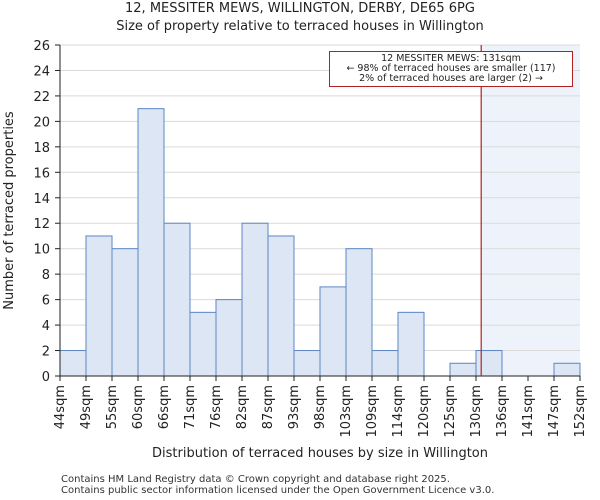  Describe the element at coordinates (41, 71) in the screenshot. I see `y-tick-label: 24` at that location.